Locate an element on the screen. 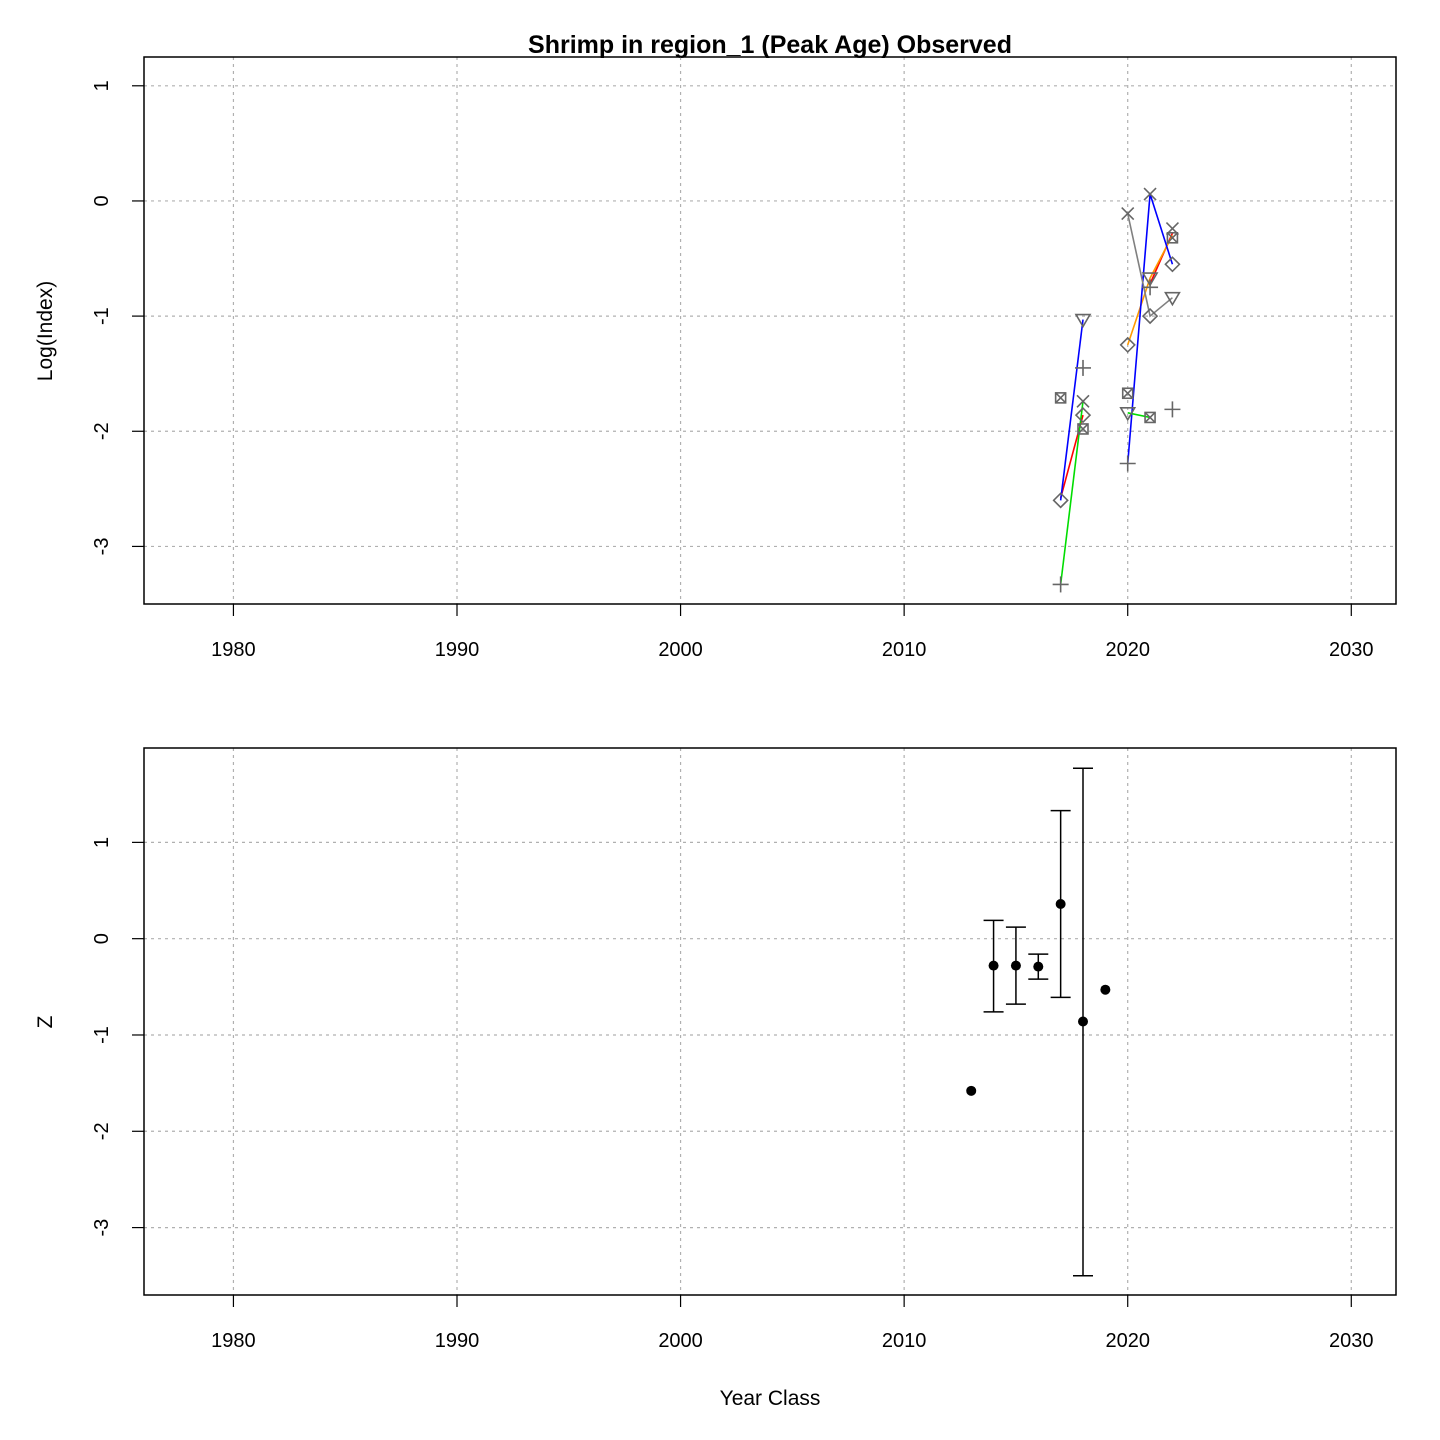  y-axis-label-z: Z is located at coordinates (45, 1021).